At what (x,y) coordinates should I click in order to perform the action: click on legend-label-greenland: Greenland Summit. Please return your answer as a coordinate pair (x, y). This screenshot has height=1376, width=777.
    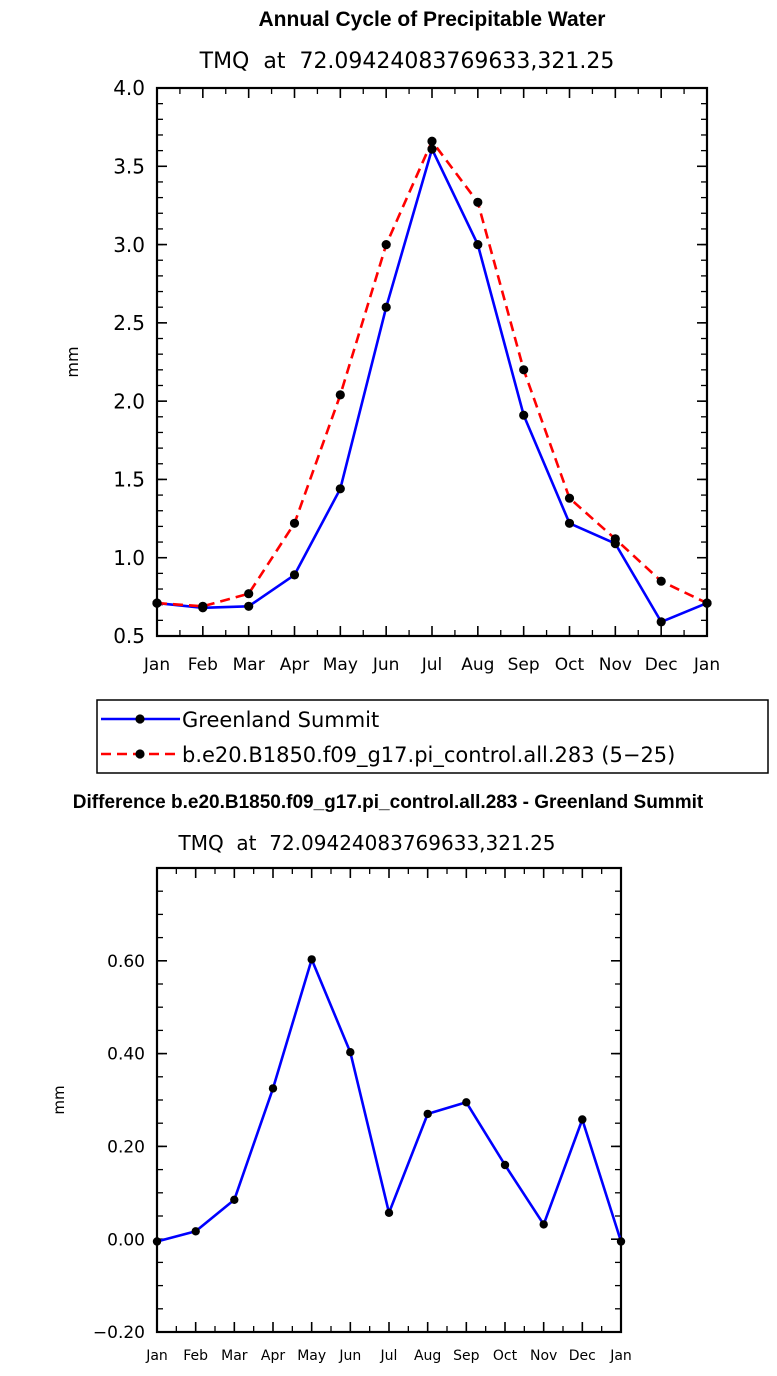
    Looking at the image, I should click on (280, 720).